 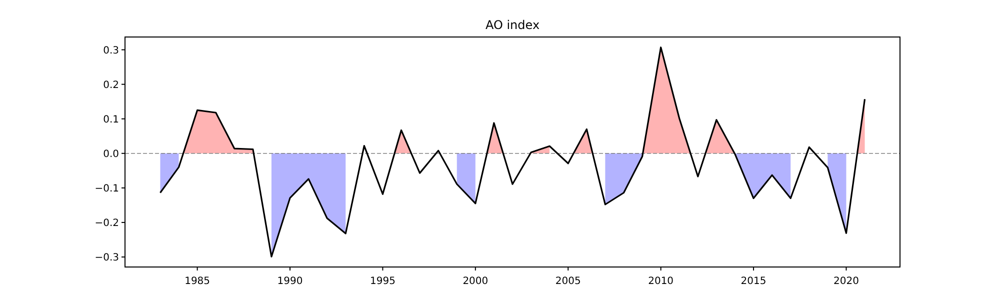 I want to click on x-tick-label: 1990, so click(x=290, y=281).